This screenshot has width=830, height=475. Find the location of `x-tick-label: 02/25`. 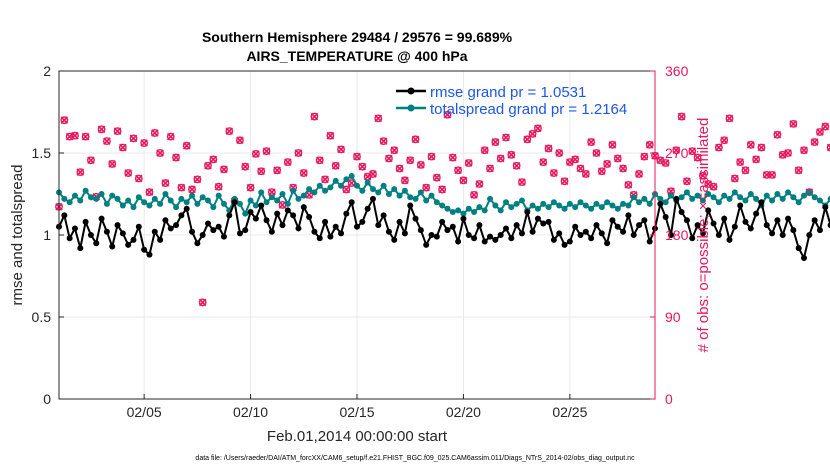

x-tick-label: 02/25 is located at coordinates (569, 412).